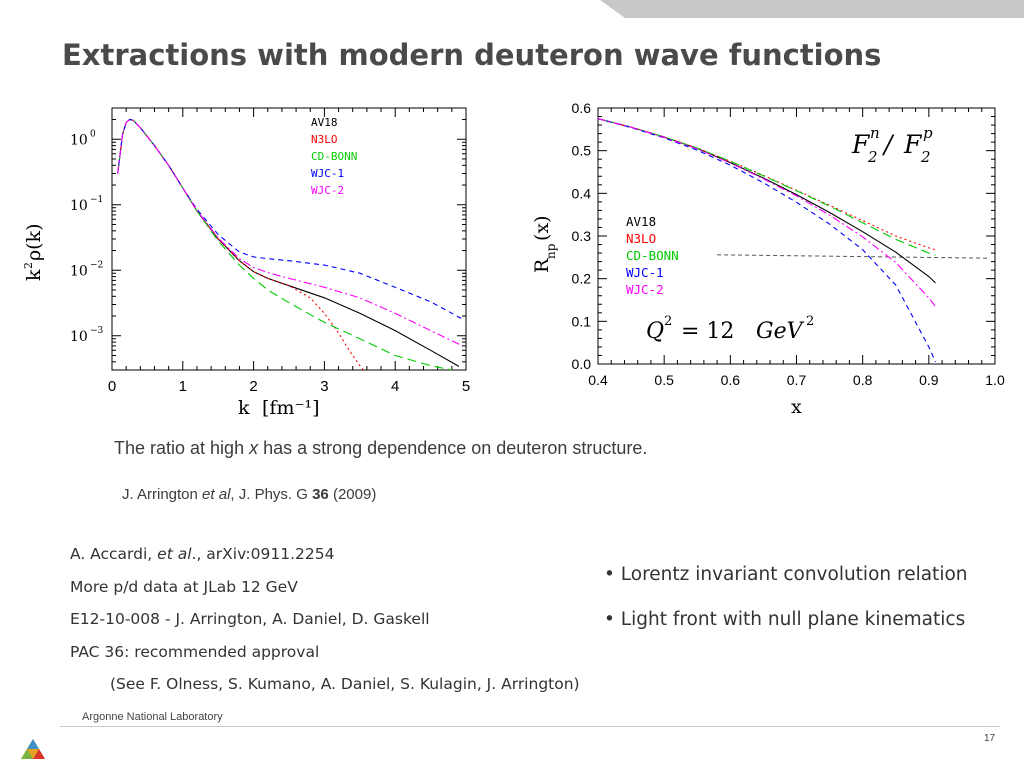 The width and height of the screenshot is (1024, 768). Describe the element at coordinates (875, 133) in the screenshot. I see `ratio-title-n: n` at that location.